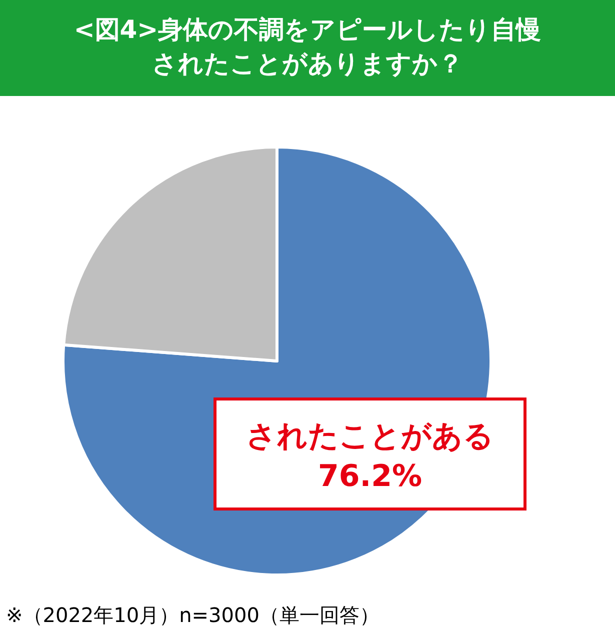  Describe the element at coordinates (370, 476) in the screenshot. I see `data-label: 76.2%` at that location.